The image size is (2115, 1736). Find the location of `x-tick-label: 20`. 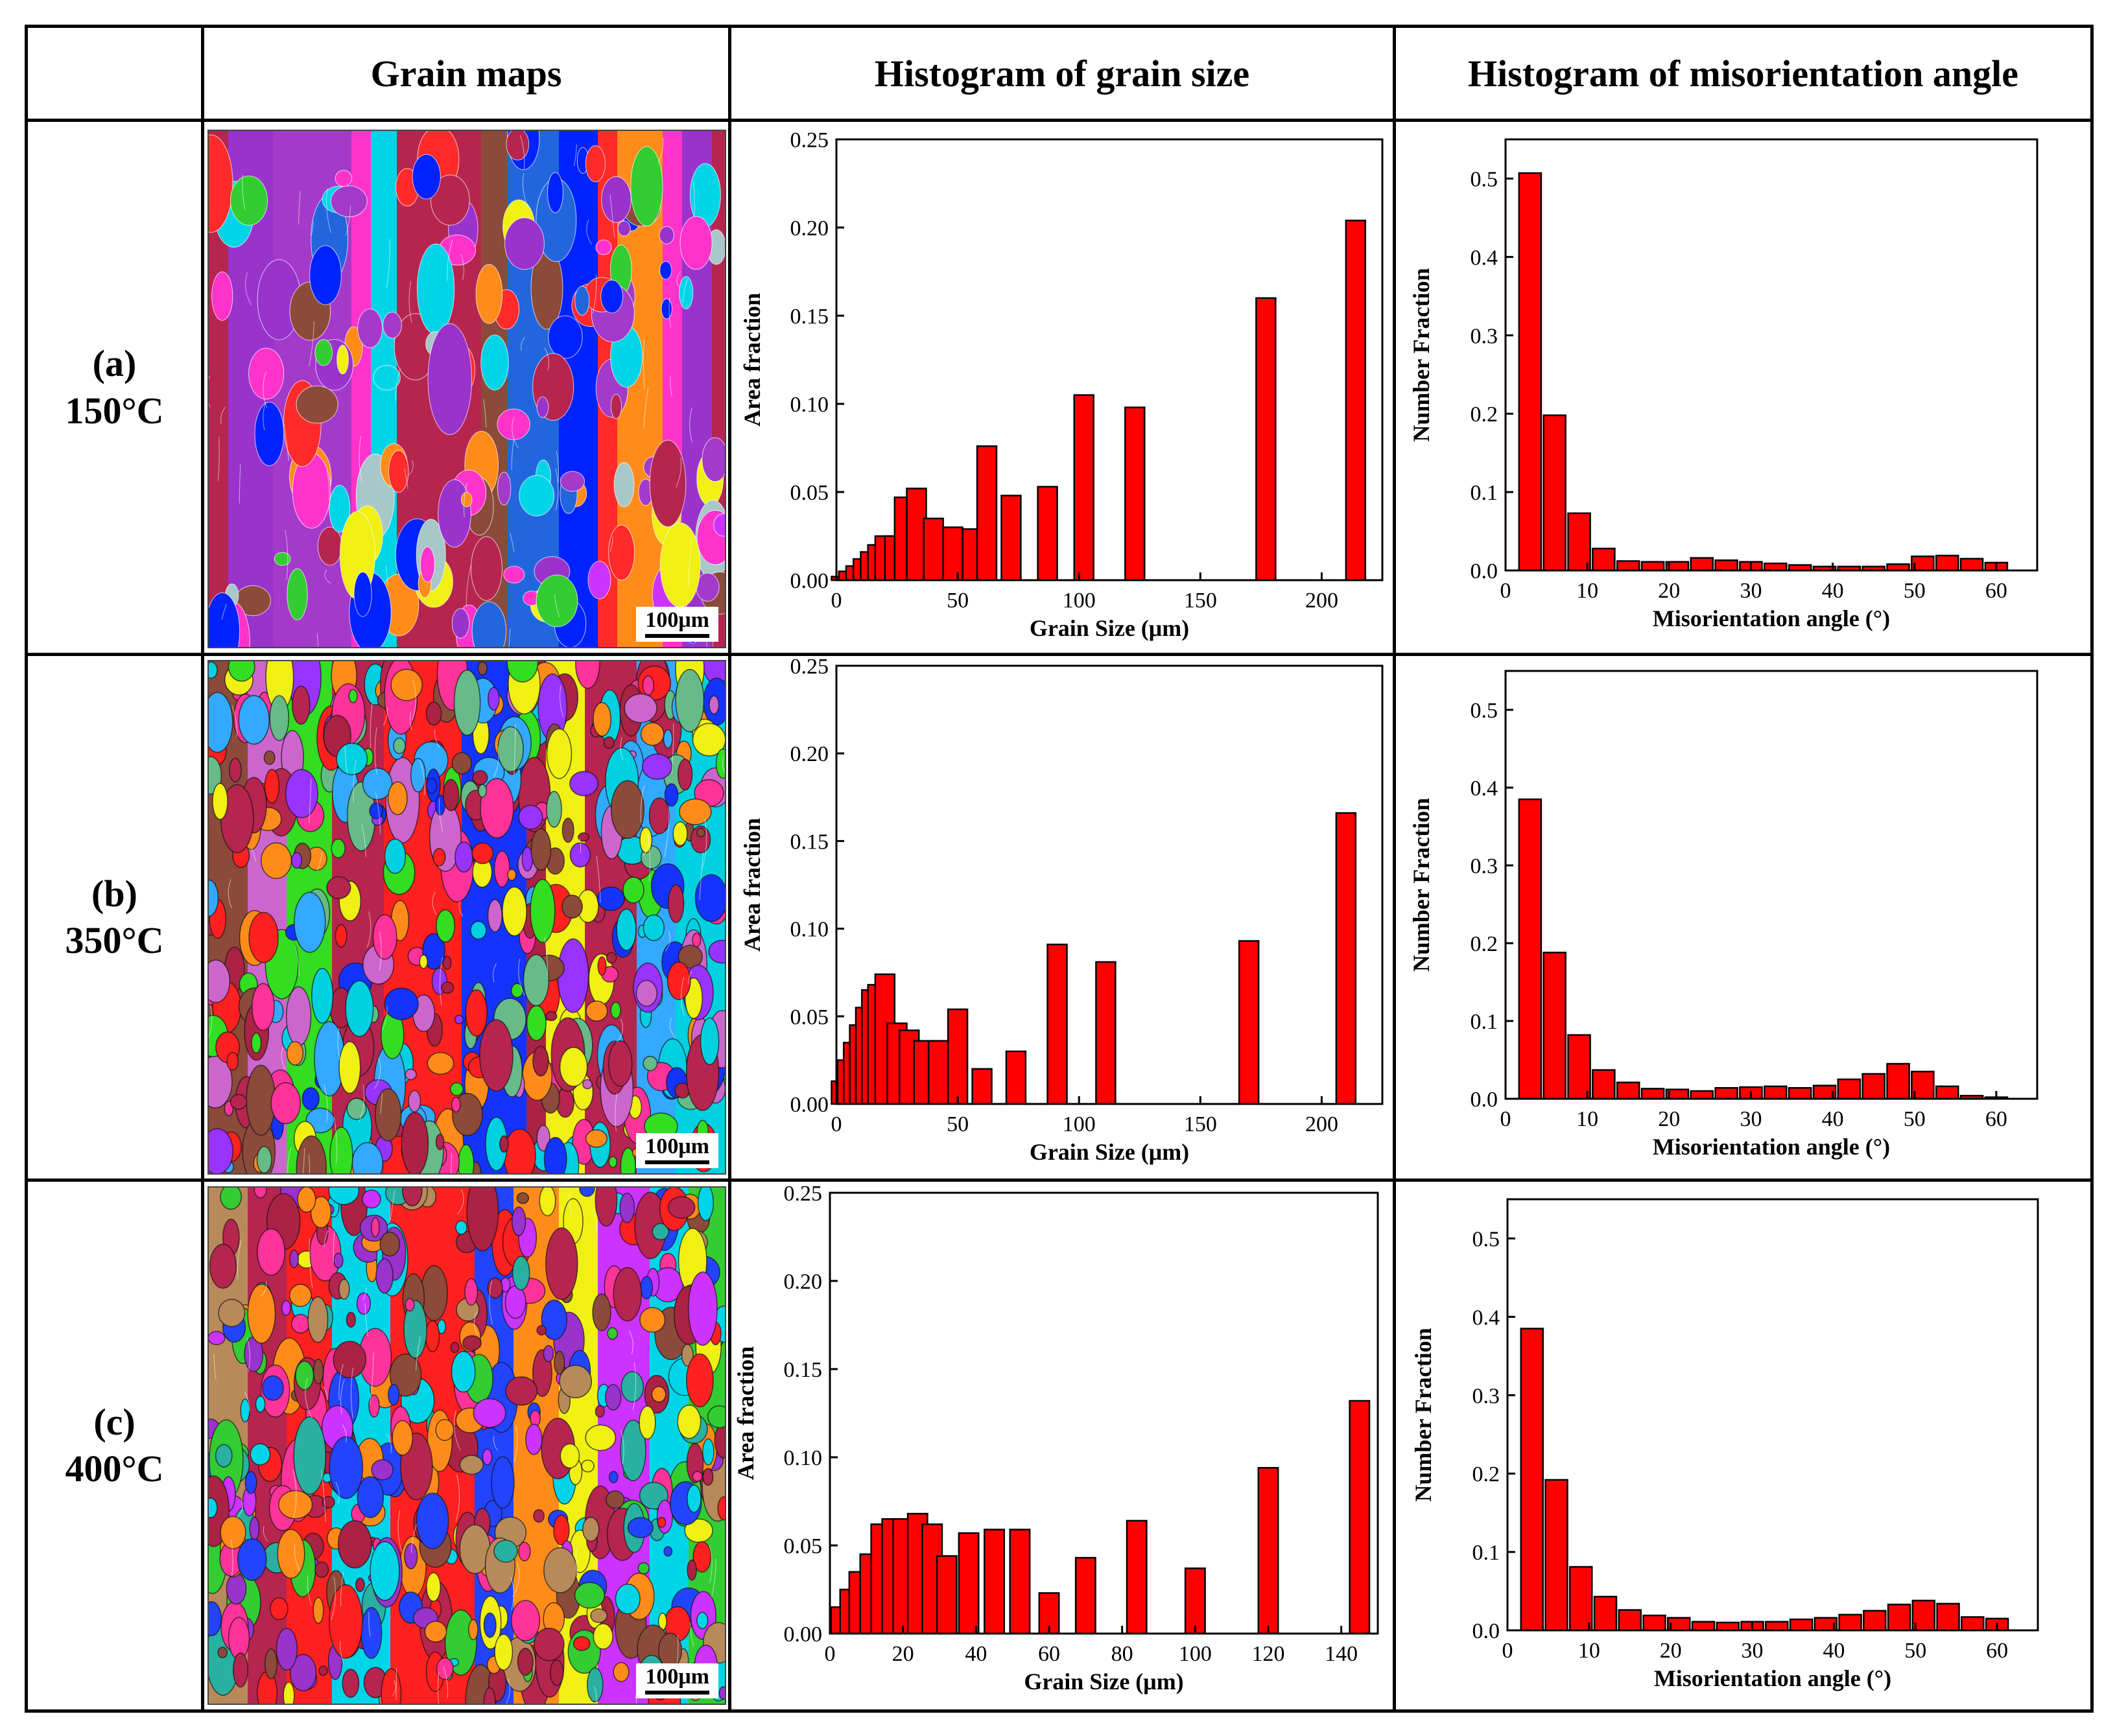

x-tick-label: 20 is located at coordinates (1671, 1651).